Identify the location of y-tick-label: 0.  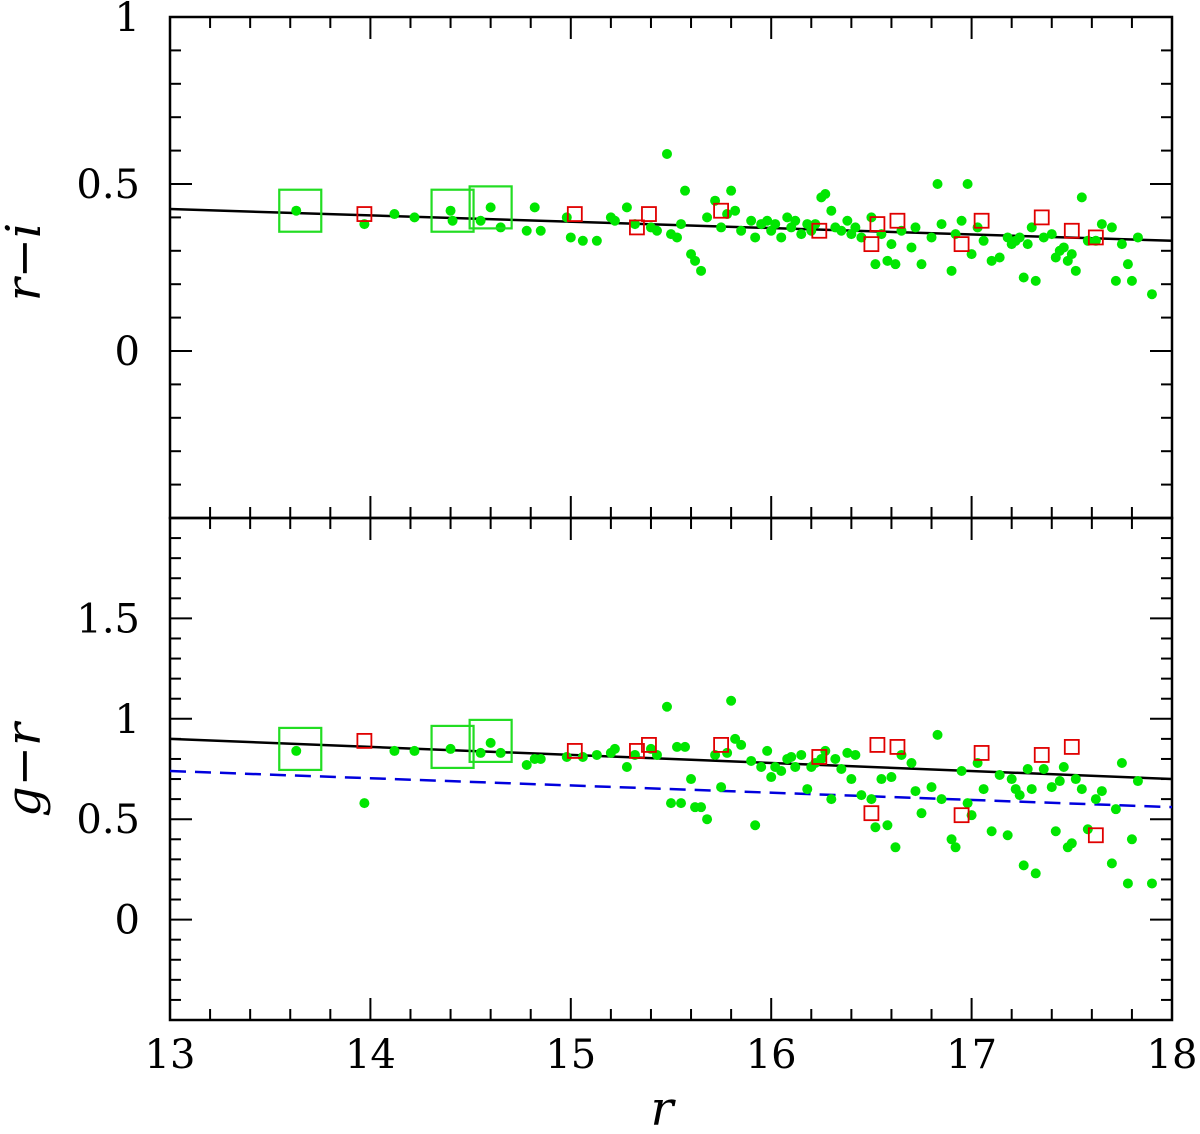
(127, 352).